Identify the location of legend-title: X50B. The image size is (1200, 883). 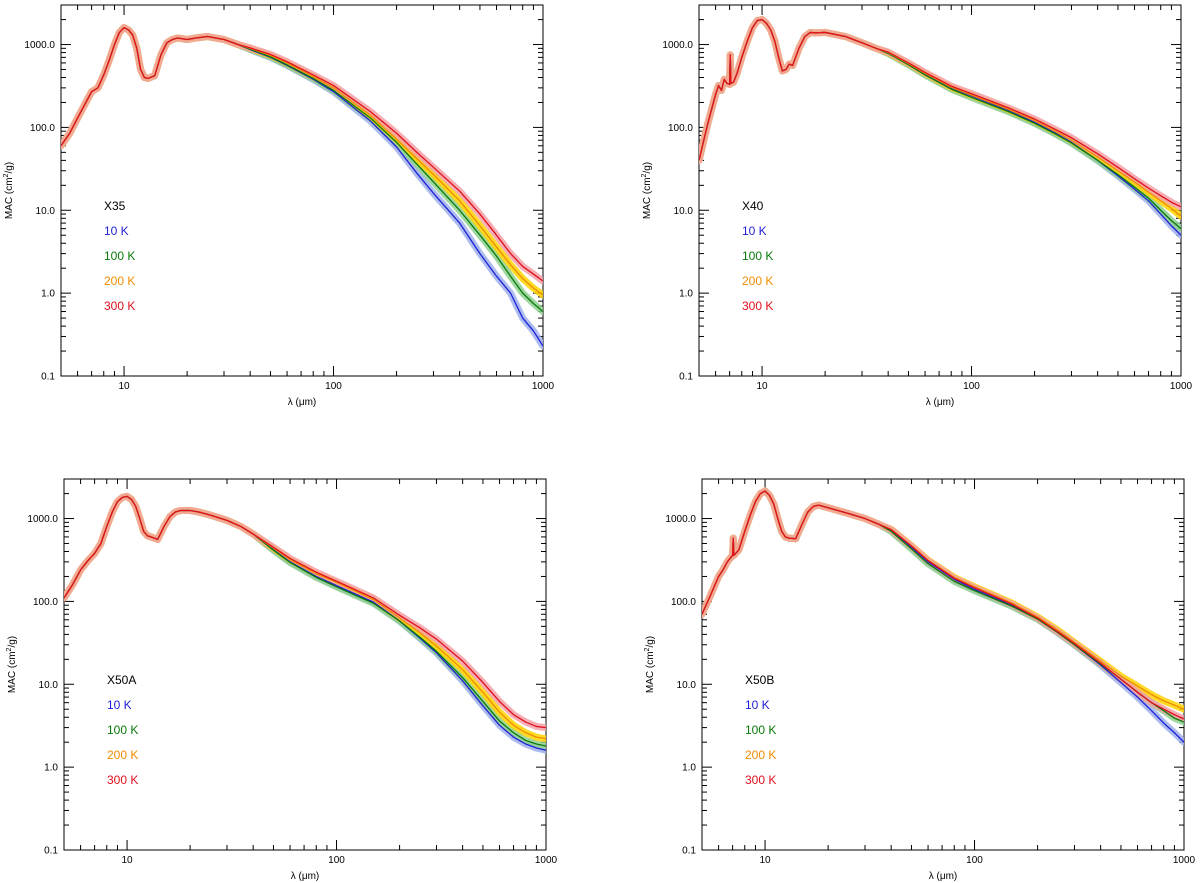
(759, 680).